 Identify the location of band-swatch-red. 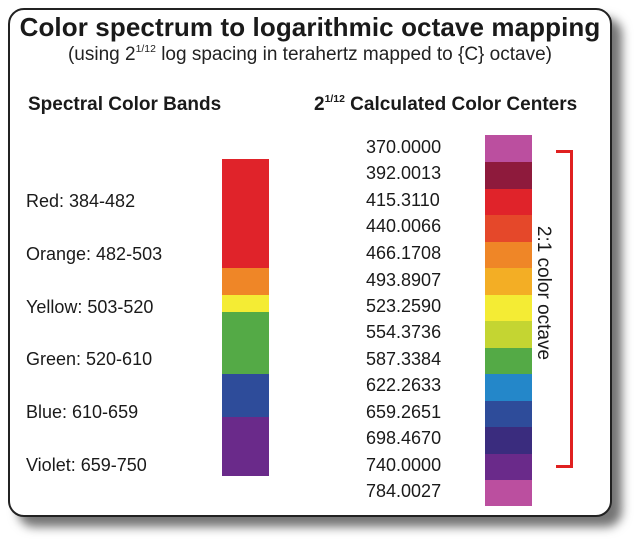
(245, 213).